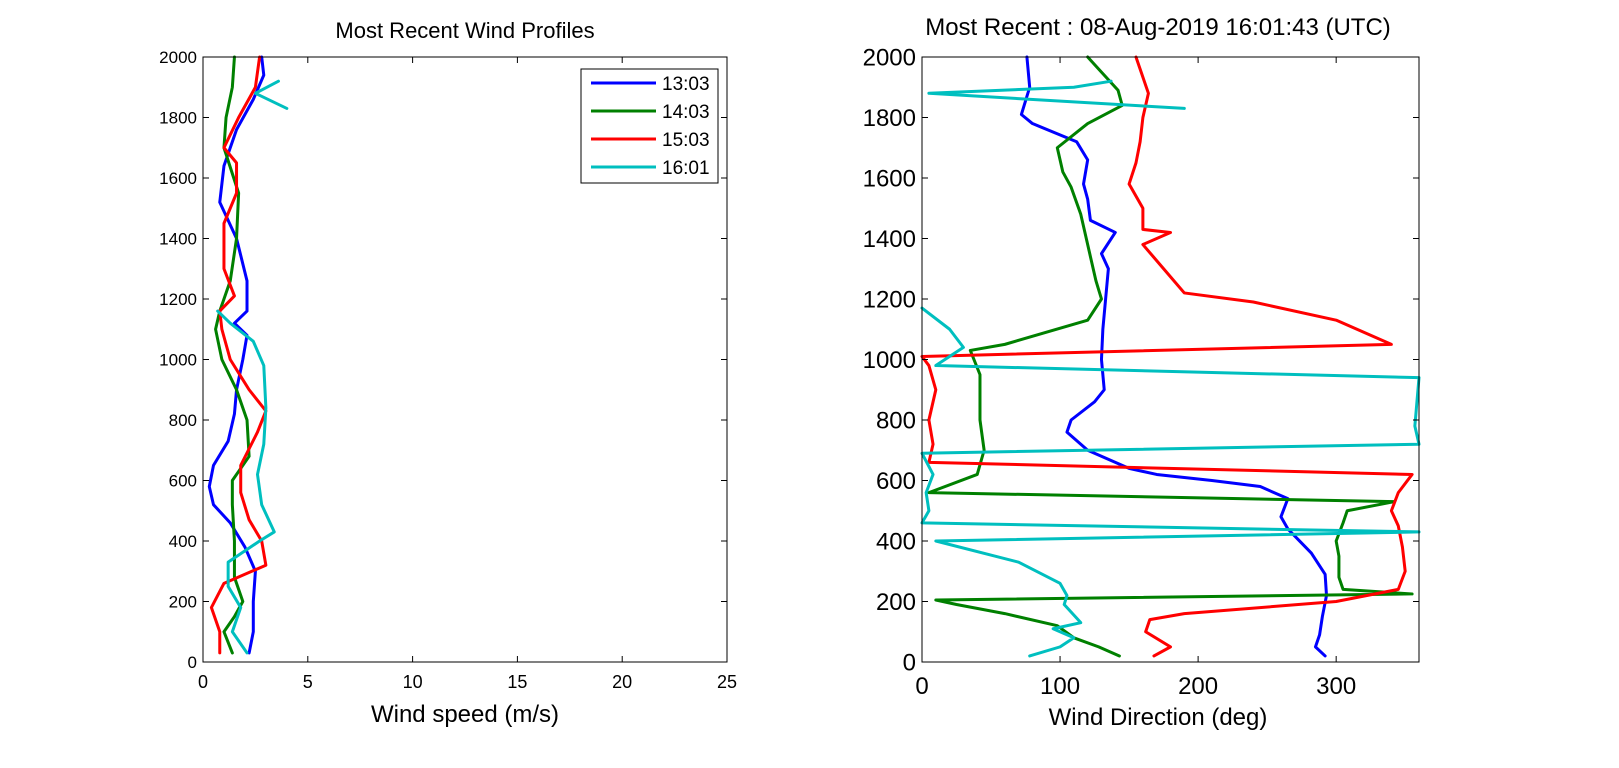 The width and height of the screenshot is (1619, 768). I want to click on left-plot-title: Most Recent Wind Profiles, so click(464, 30).